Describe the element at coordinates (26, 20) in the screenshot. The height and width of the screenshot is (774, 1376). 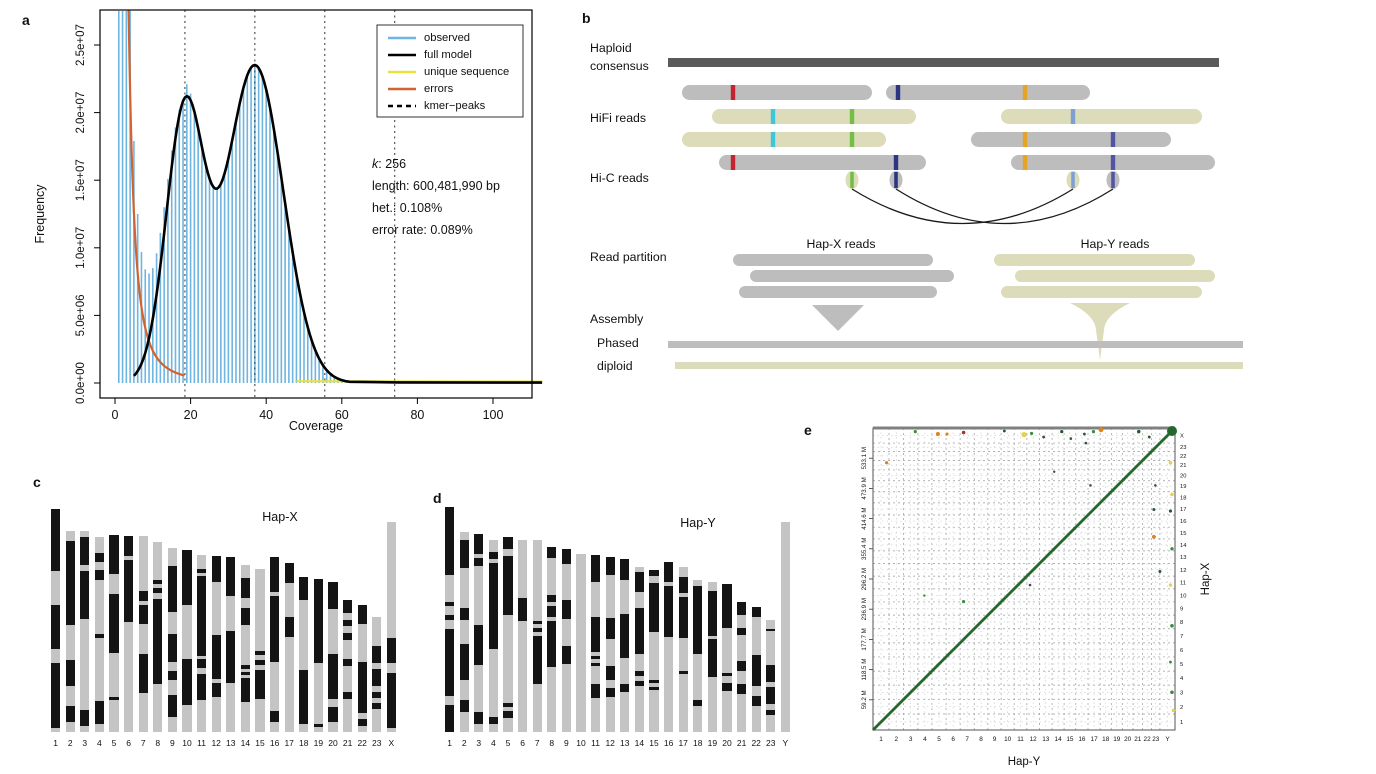
I see `panel-a-letter: a` at that location.